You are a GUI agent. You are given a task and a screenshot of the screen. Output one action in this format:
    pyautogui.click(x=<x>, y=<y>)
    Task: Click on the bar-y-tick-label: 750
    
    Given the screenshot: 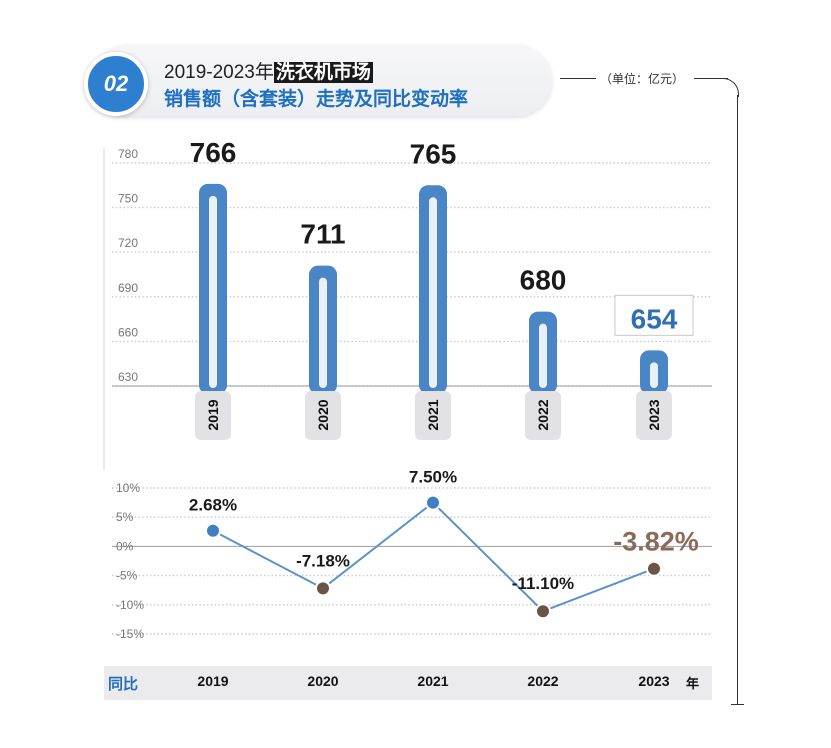 What is the action you would take?
    pyautogui.click(x=128, y=199)
    